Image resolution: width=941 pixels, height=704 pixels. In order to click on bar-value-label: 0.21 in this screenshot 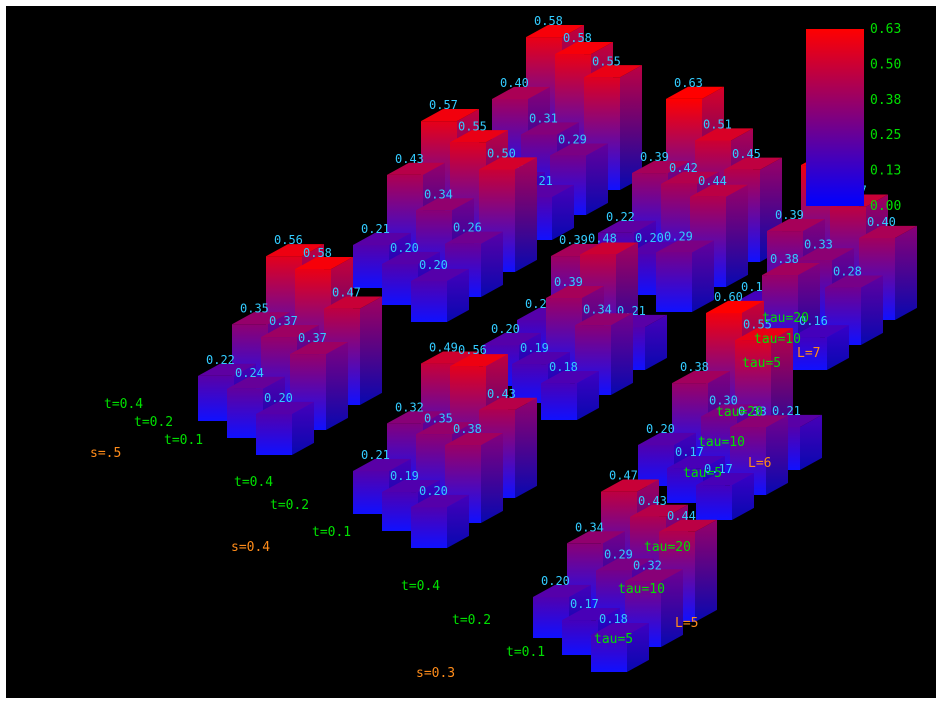, I will do `click(375, 229)`.